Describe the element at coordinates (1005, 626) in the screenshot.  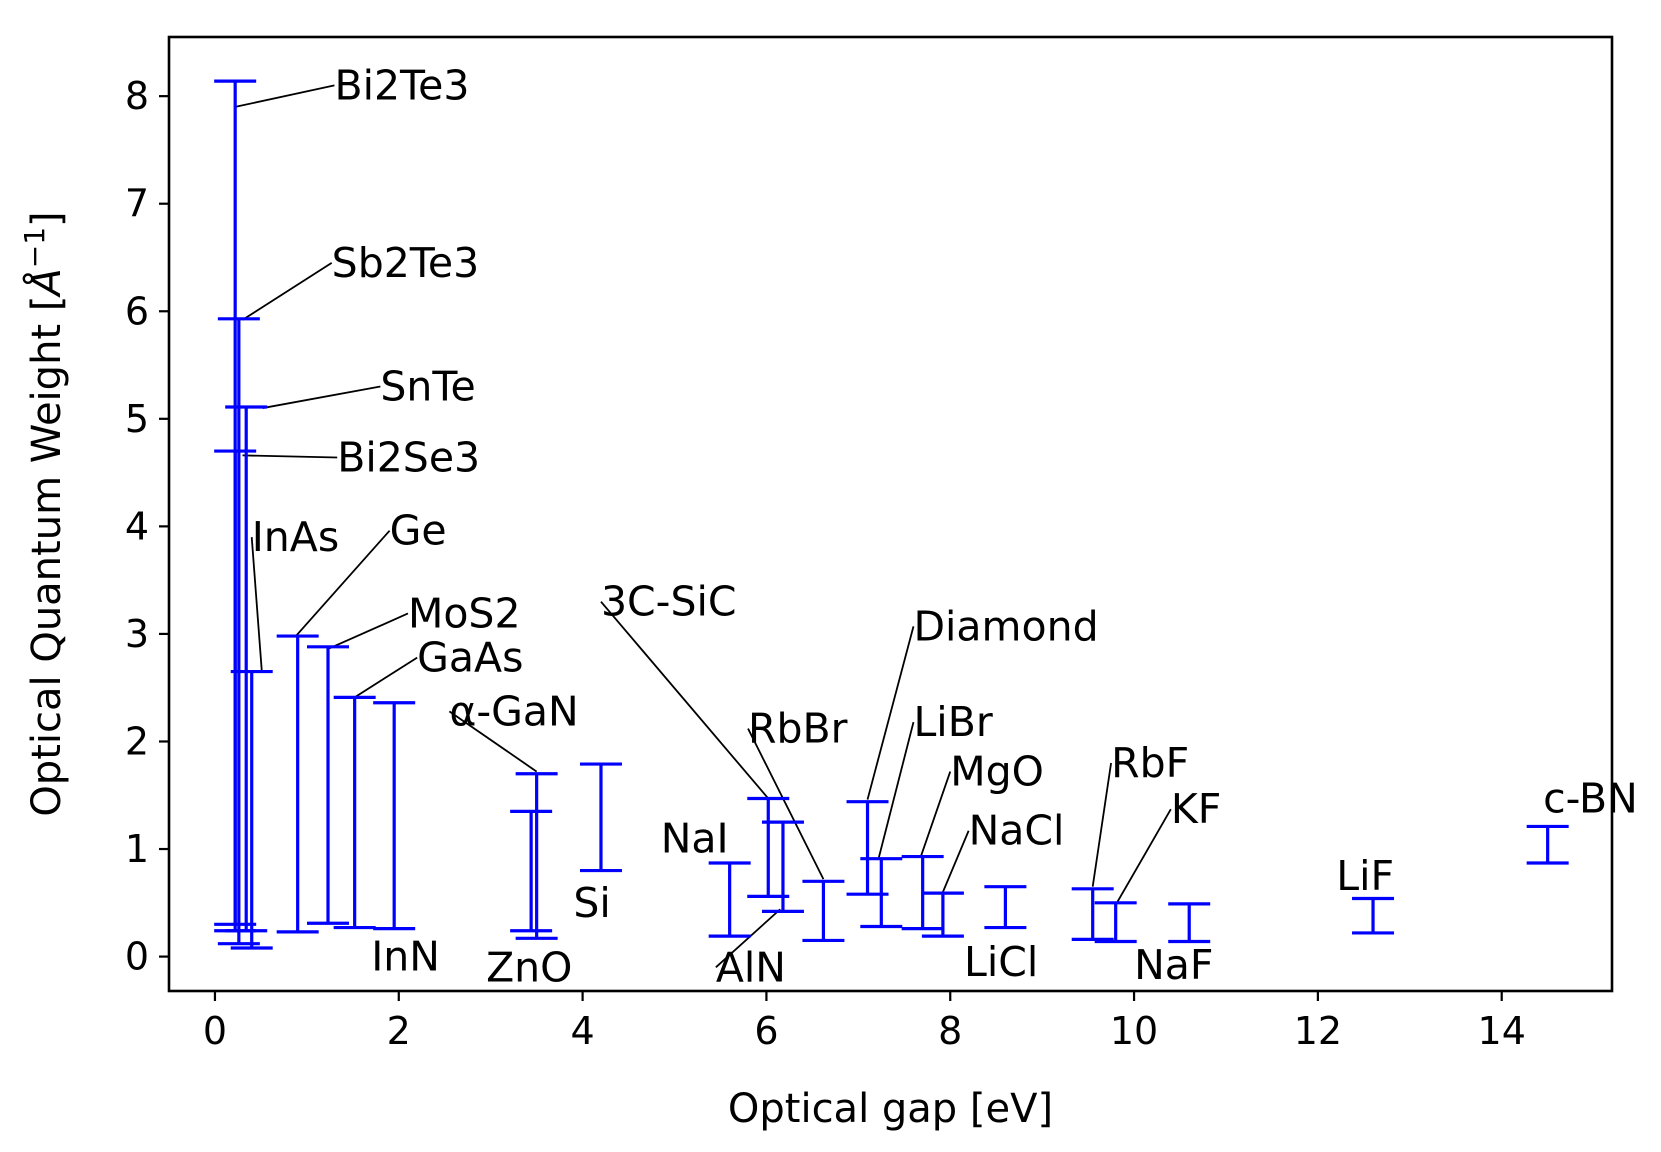
I see `label-diamond: Diamond` at that location.